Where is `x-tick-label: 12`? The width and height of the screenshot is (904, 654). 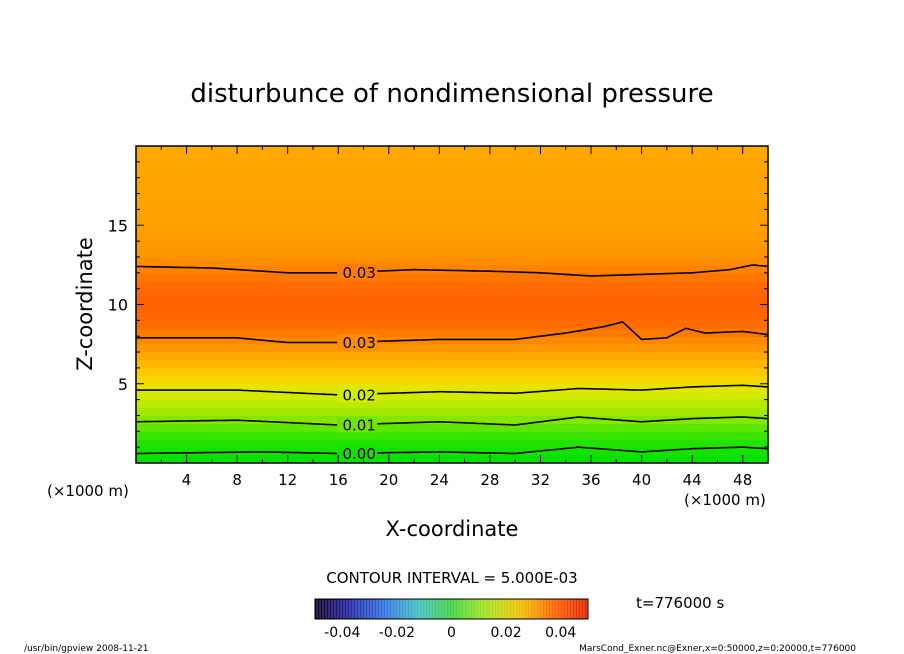 x-tick-label: 12 is located at coordinates (287, 480).